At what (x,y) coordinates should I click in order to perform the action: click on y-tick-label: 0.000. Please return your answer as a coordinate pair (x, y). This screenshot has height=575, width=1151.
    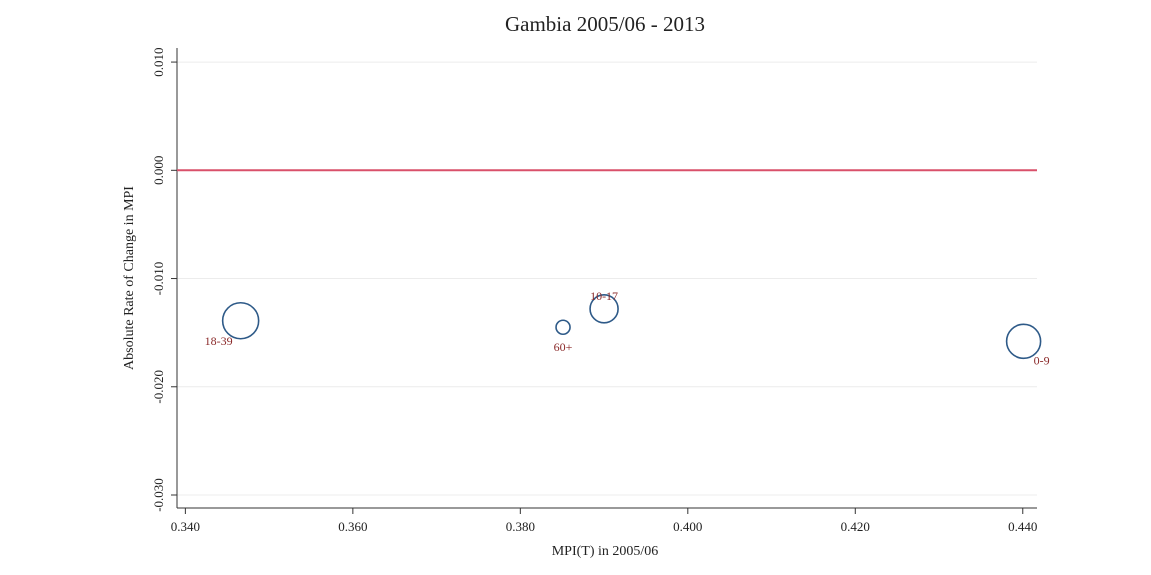
    Looking at the image, I should click on (158, 170).